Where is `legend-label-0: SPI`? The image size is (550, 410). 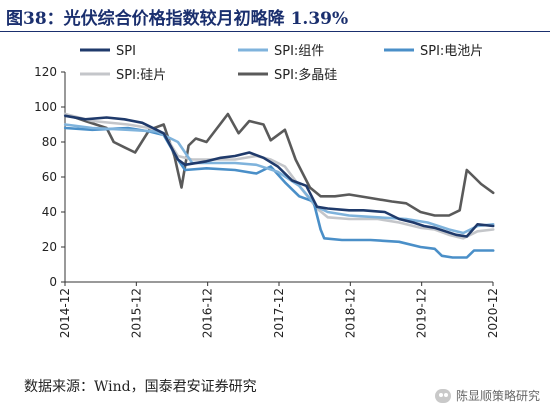 legend-label-0: SPI is located at coordinates (126, 51).